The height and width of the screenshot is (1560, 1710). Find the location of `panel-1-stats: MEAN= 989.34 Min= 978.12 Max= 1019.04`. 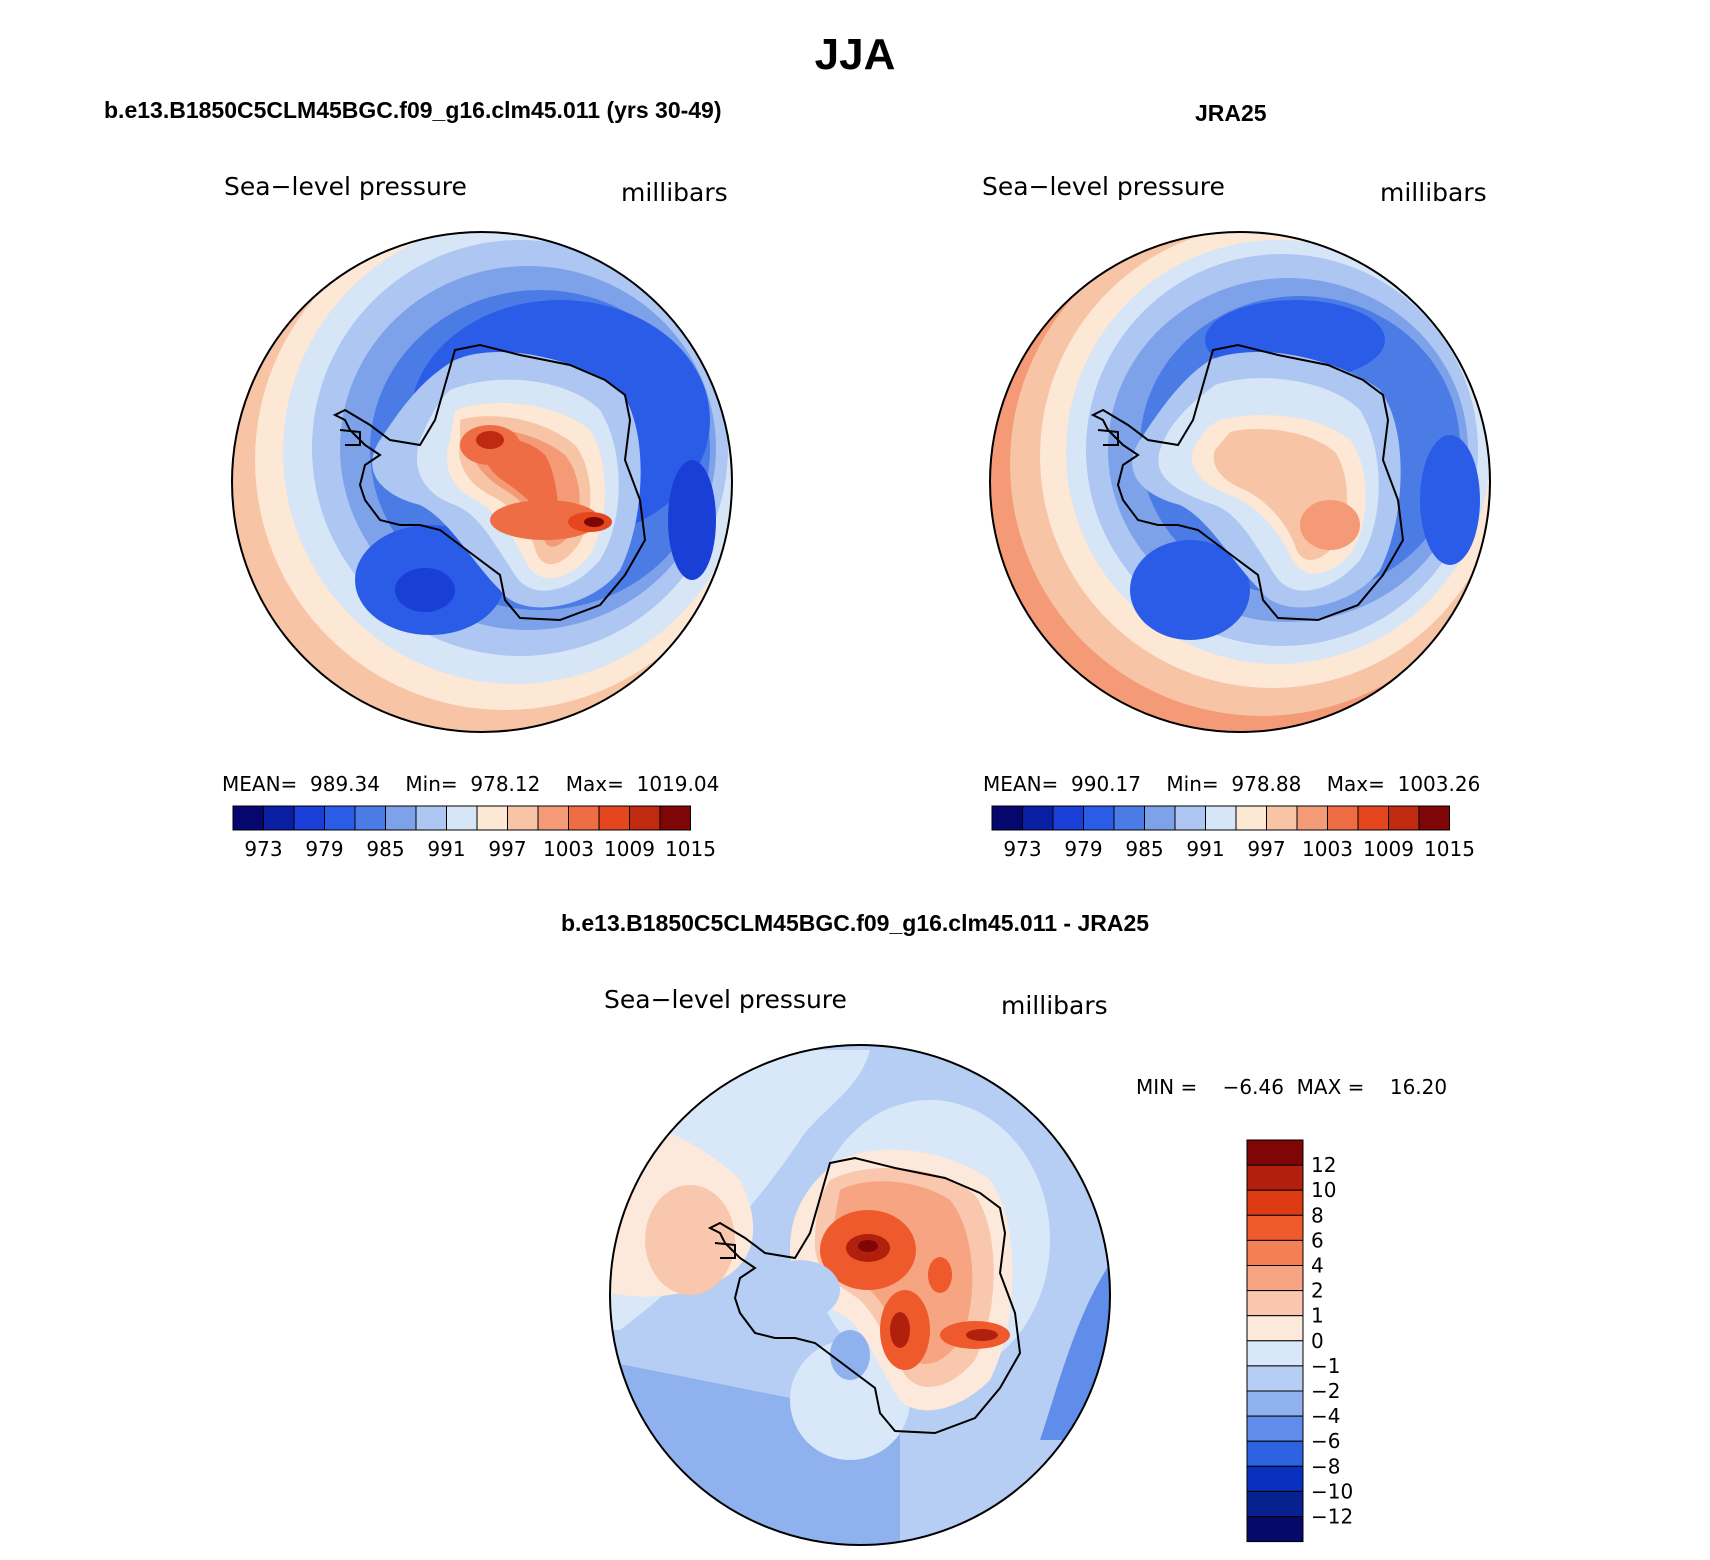

panel-1-stats: MEAN= 989.34 Min= 978.12 Max= 1019.04 is located at coordinates (471, 784).